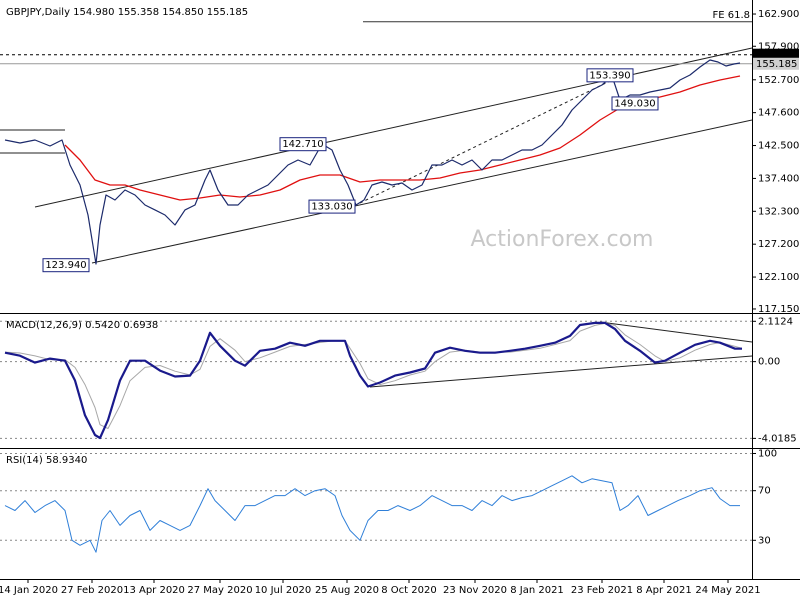 Image resolution: width=800 pixels, height=600 pixels. I want to click on x-tick-label: 8 Apr 2021, so click(663, 590).